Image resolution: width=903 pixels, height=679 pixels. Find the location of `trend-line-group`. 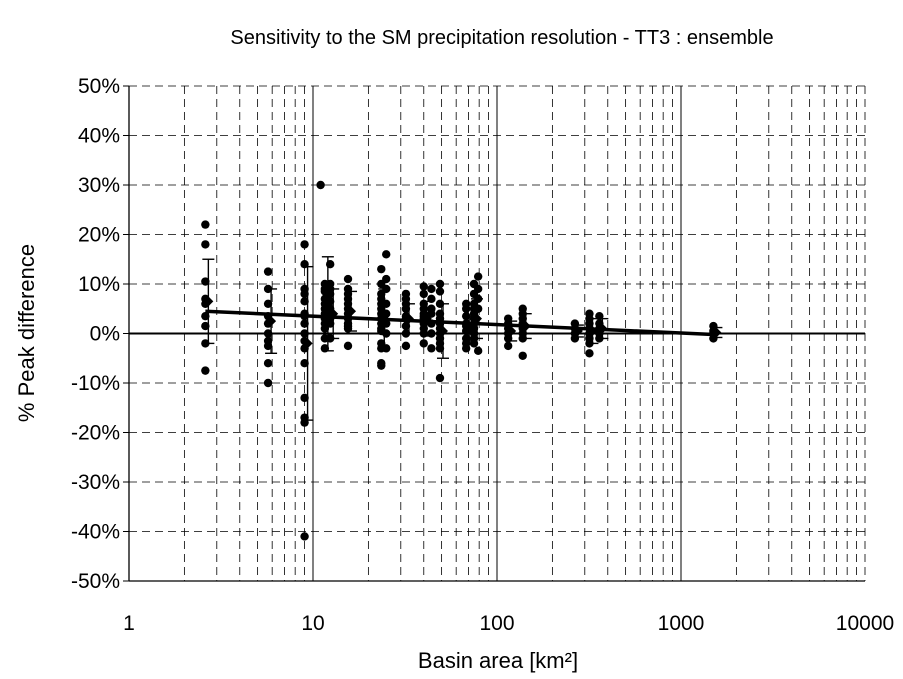

trend-line-group is located at coordinates (459, 323).